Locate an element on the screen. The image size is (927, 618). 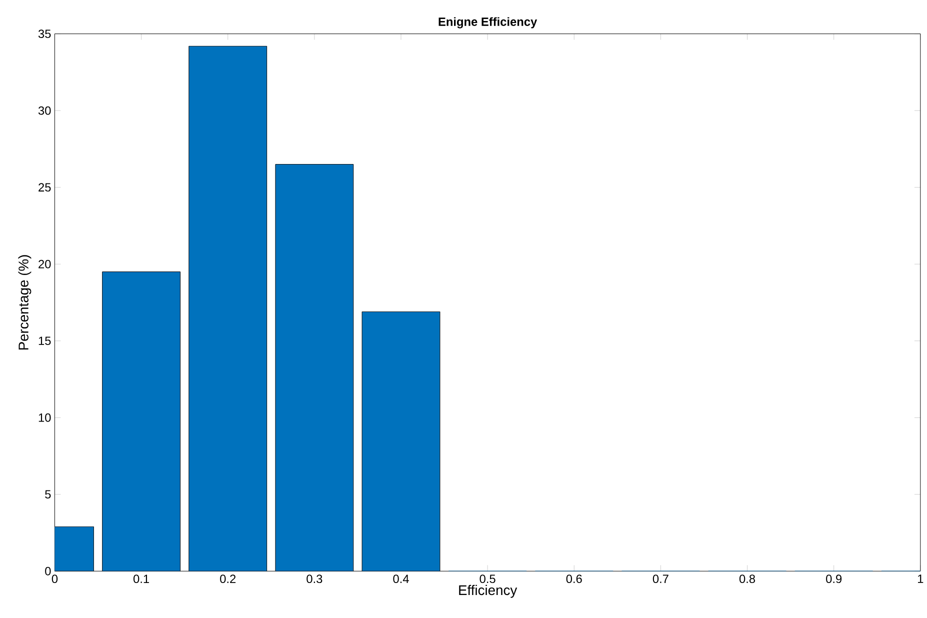
y-tick-label: 15 is located at coordinates (44, 341).